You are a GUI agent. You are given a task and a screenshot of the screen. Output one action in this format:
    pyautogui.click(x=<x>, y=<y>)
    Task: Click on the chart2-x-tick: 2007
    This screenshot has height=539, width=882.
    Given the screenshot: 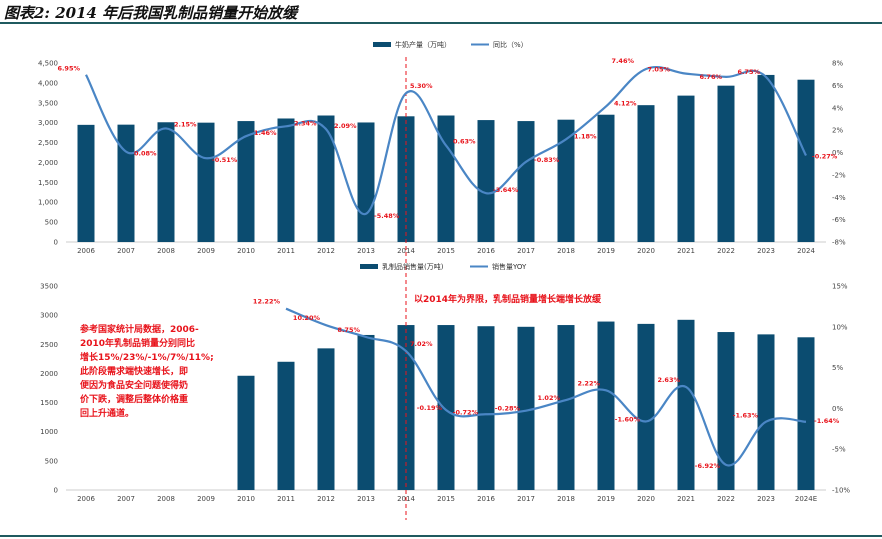 What is the action you would take?
    pyautogui.click(x=126, y=499)
    